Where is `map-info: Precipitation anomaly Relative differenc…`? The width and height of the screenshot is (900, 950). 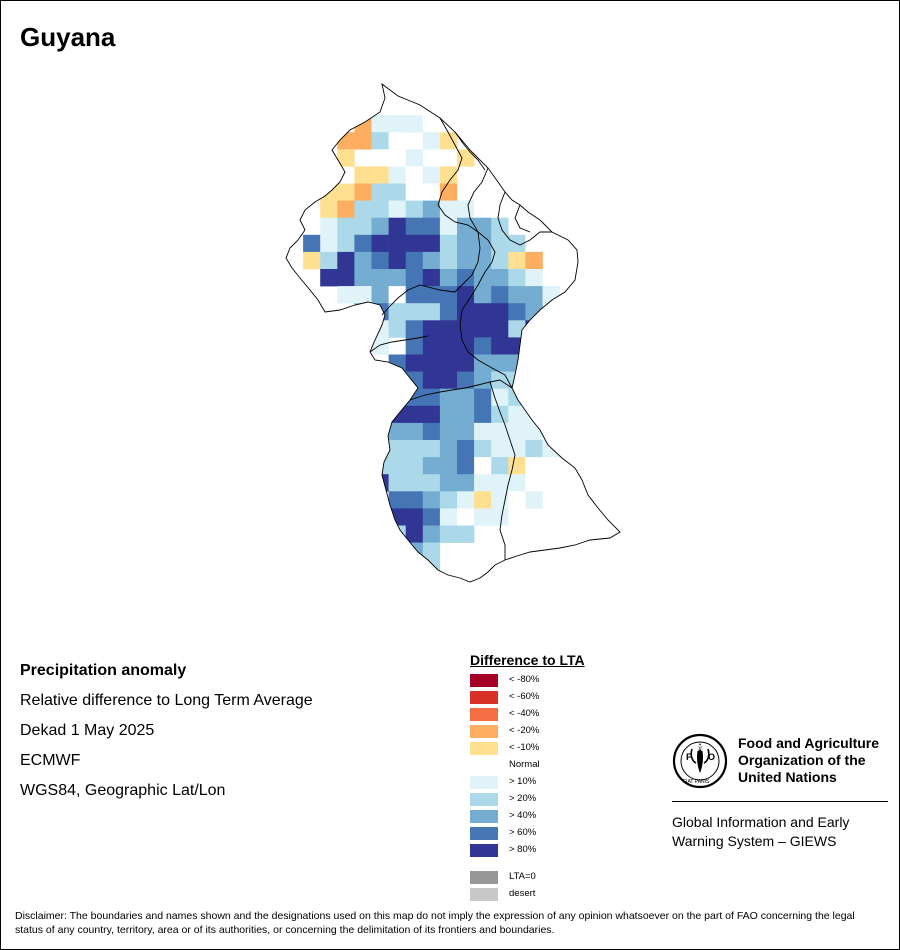
map-info: Precipitation anomaly Relative differenc… is located at coordinates (166, 731).